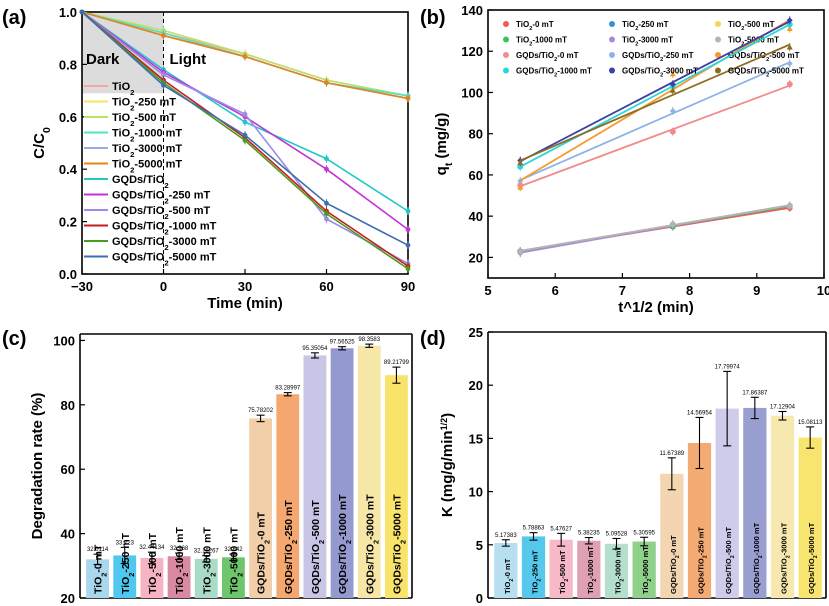  Describe the element at coordinates (644, 533) in the screenshot. I see `data-label: 5.30595` at that location.